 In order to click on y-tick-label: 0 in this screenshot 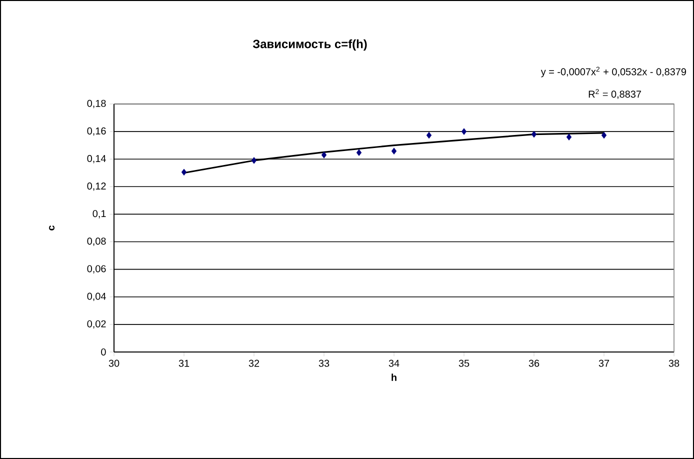, I will do `click(103, 352)`.